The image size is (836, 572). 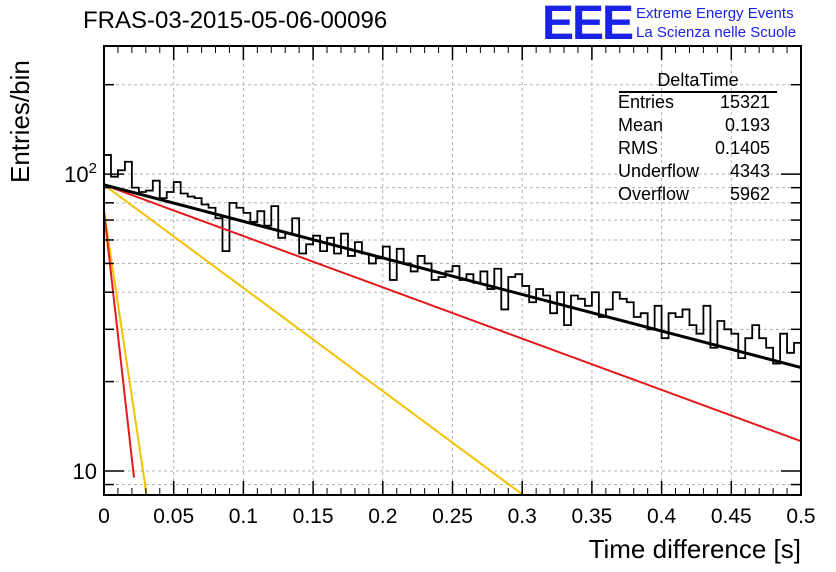 What do you see at coordinates (85, 471) in the screenshot?
I see `y-tick-label: 10` at bounding box center [85, 471].